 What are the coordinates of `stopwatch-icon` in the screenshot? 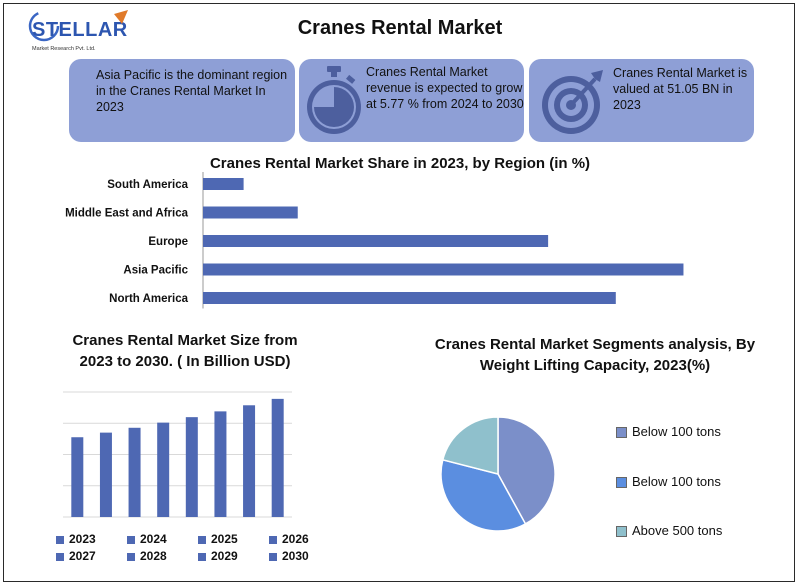 It's located at (334, 100).